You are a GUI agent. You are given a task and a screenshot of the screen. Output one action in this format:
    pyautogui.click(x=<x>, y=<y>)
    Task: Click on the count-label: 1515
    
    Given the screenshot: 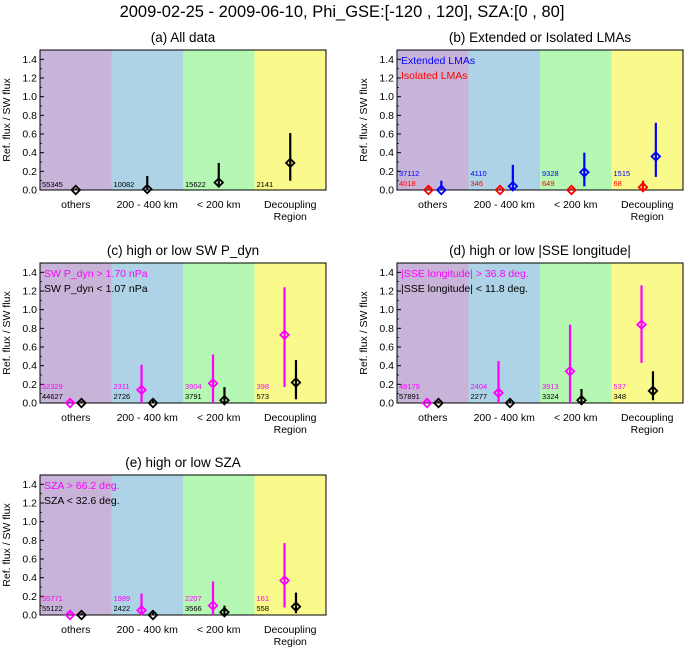 What is the action you would take?
    pyautogui.click(x=622, y=173)
    